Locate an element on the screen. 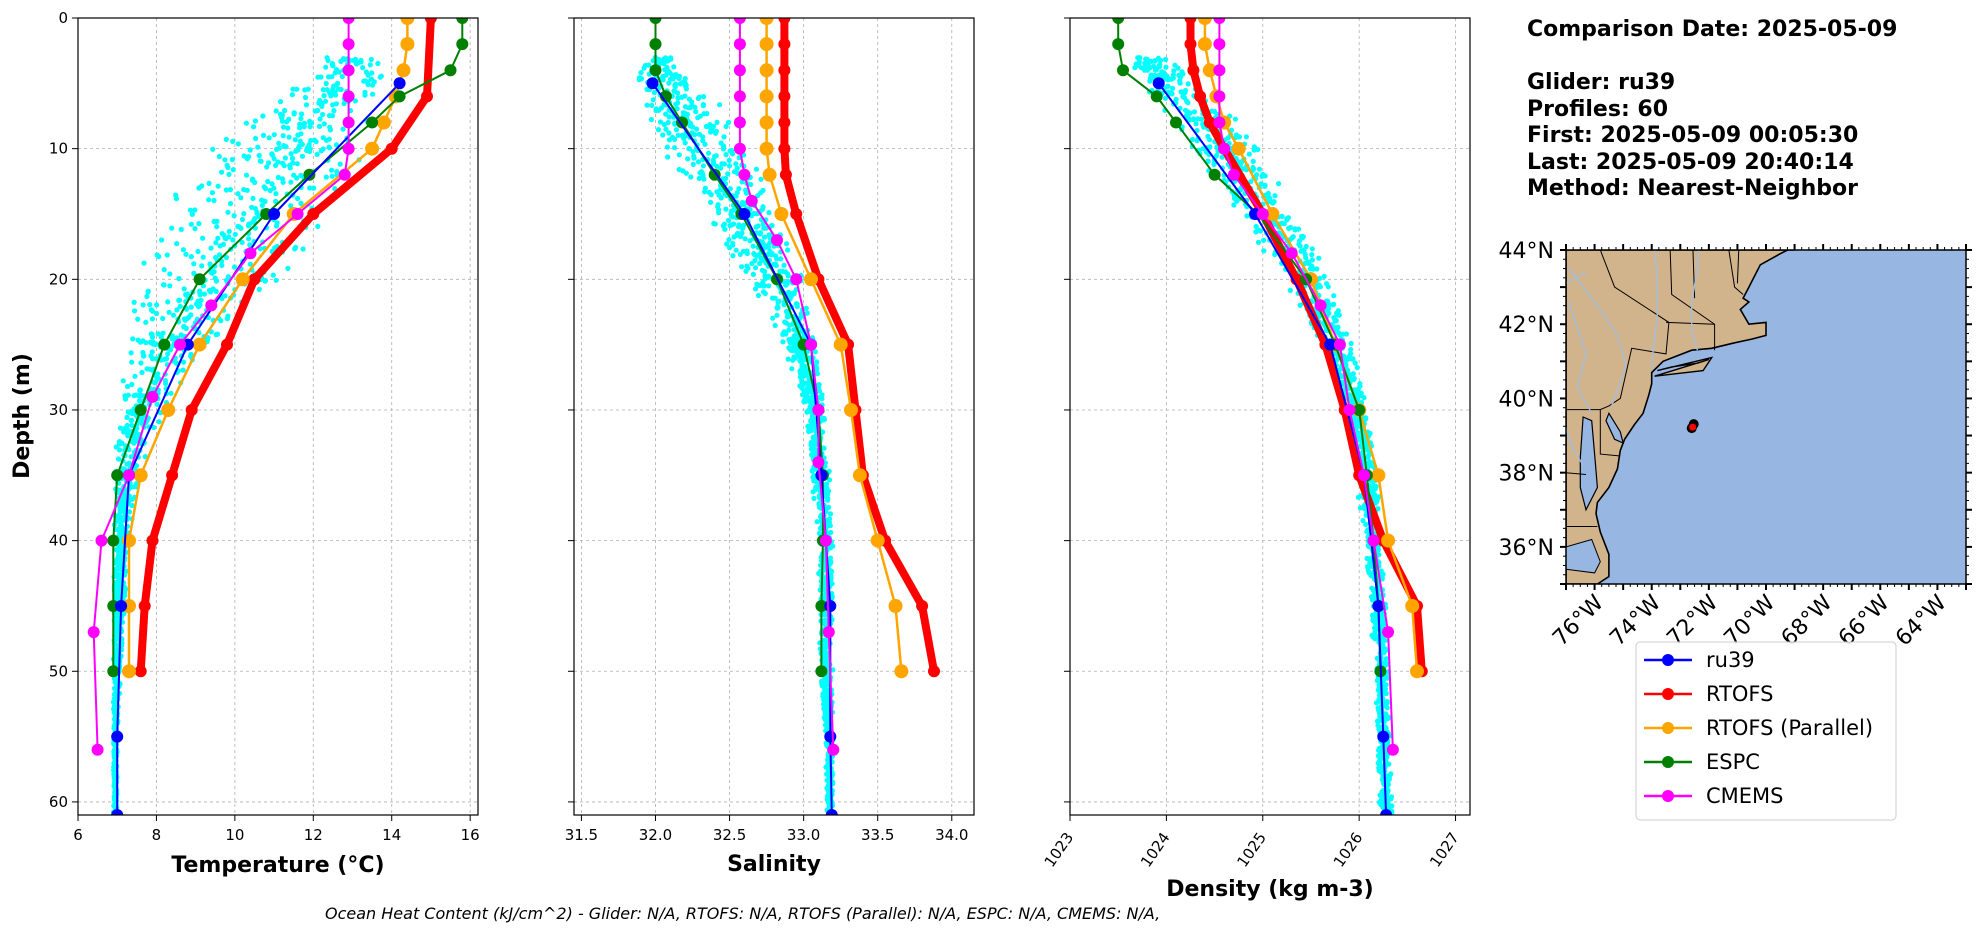 The image size is (1980, 934). map-lon-label: 76°W is located at coordinates (1578, 620).